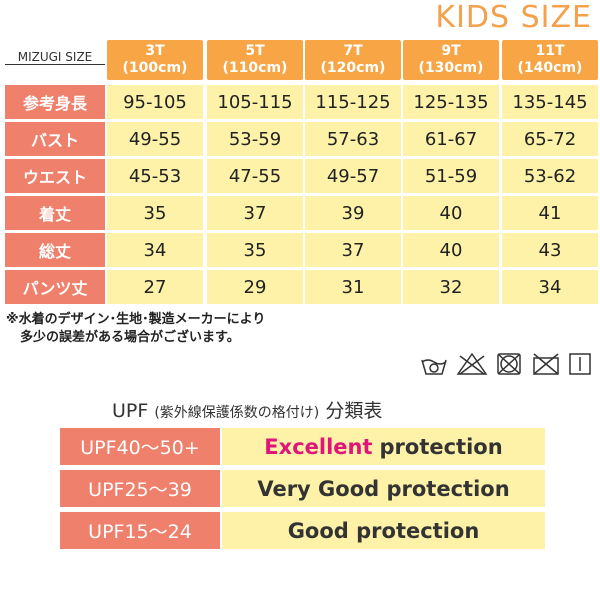 The image size is (600, 600). What do you see at coordinates (550, 250) in the screenshot?
I see `cell: 43` at bounding box center [550, 250].